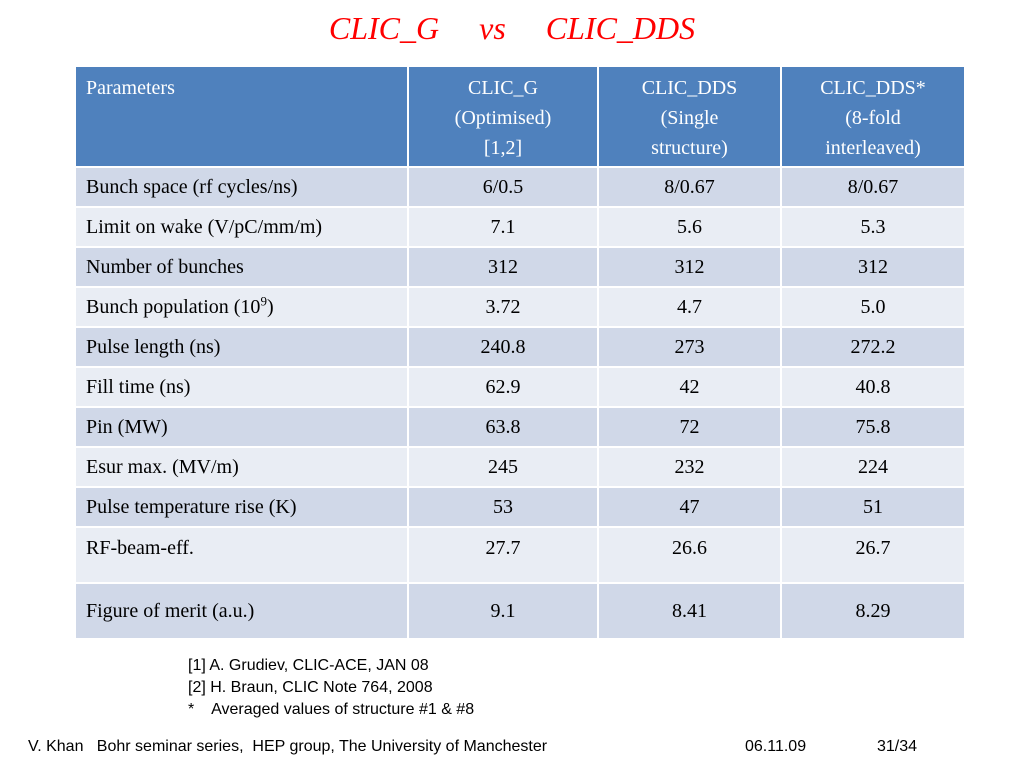  What do you see at coordinates (873, 187) in the screenshot?
I see `cell-clic-dds-interleaved: 8/0.67` at bounding box center [873, 187].